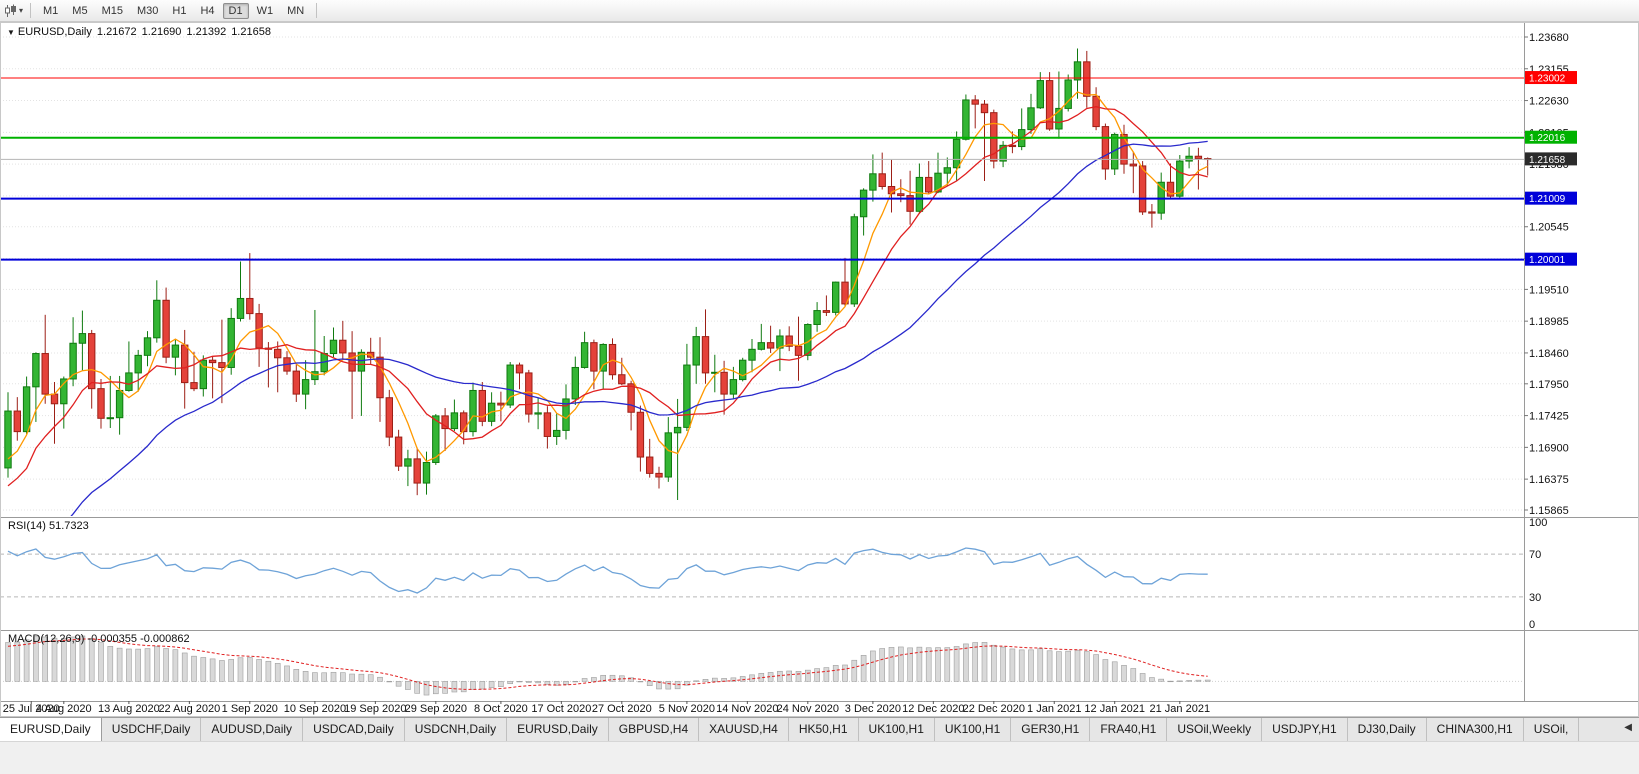  Describe the element at coordinates (654, 729) in the screenshot. I see `chart-tab-gbpusd-h4: GBPUSD,H4` at that location.